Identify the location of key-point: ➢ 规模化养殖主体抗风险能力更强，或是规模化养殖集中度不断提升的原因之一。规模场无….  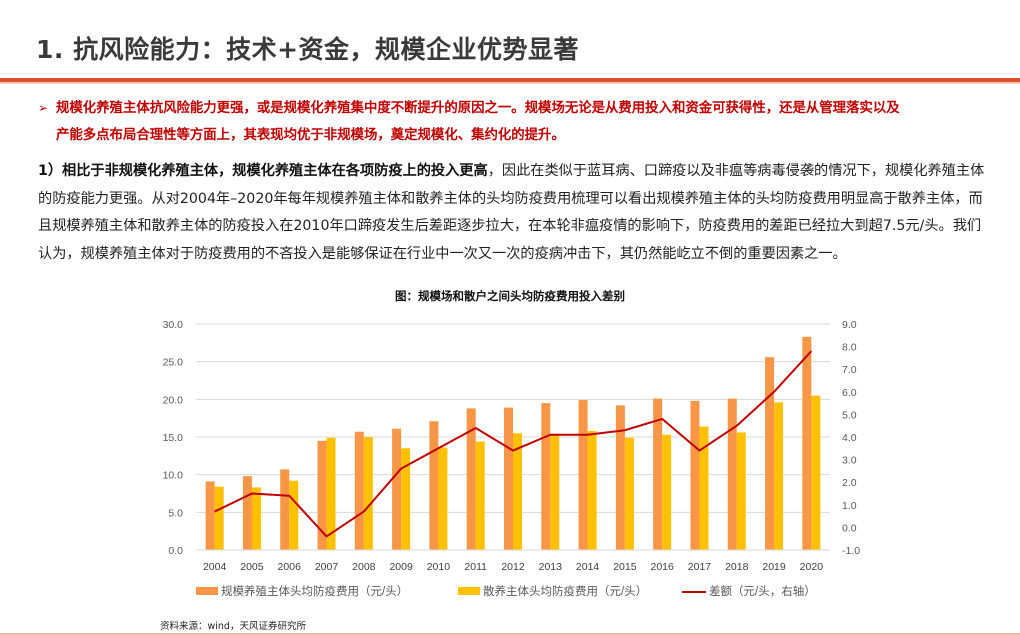
(518, 122).